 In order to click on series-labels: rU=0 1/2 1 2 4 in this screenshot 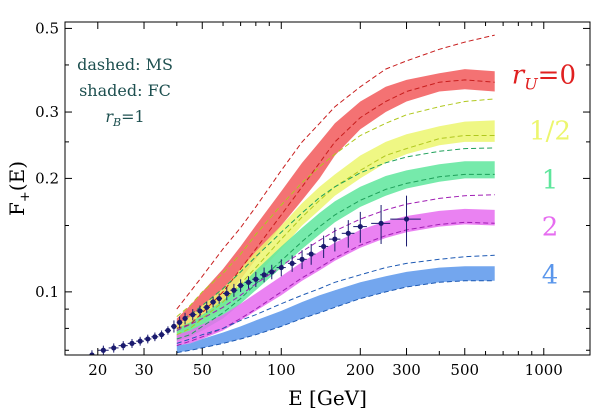, I will do `click(544, 175)`.